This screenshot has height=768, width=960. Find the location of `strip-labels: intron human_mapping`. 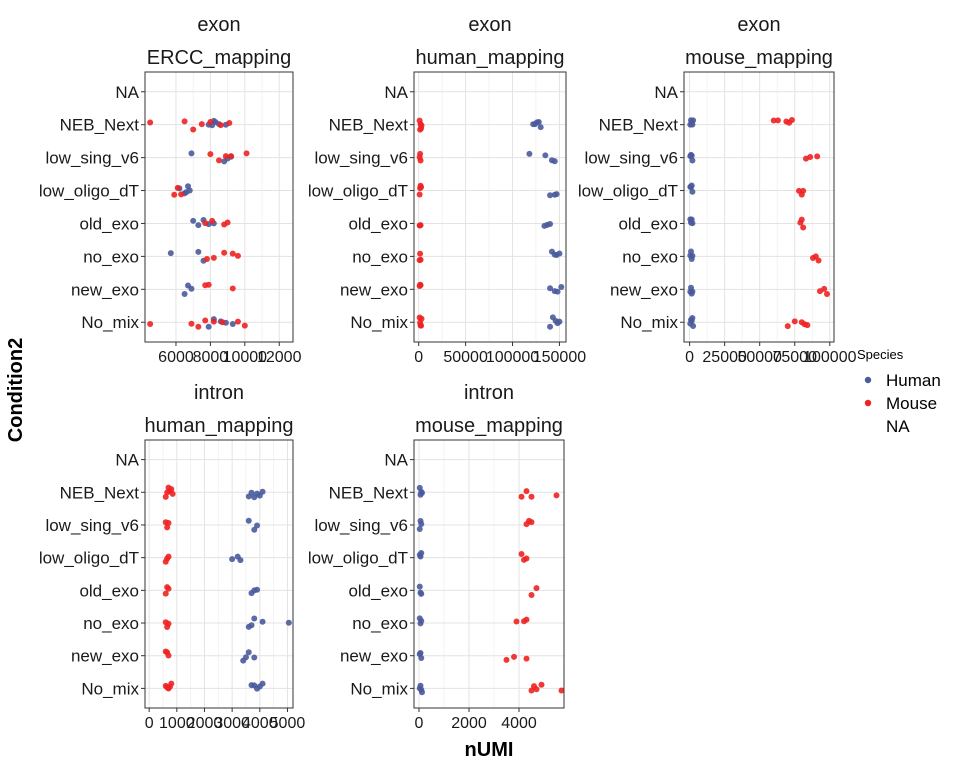

strip-labels: intron human_mapping is located at coordinates (219, 409).